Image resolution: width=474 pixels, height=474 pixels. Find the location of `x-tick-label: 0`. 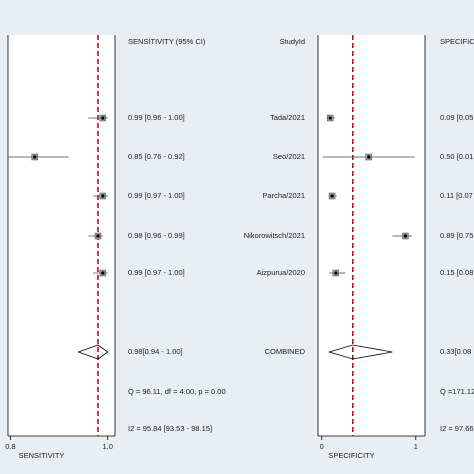

x-tick-label: 0 is located at coordinates (322, 446).